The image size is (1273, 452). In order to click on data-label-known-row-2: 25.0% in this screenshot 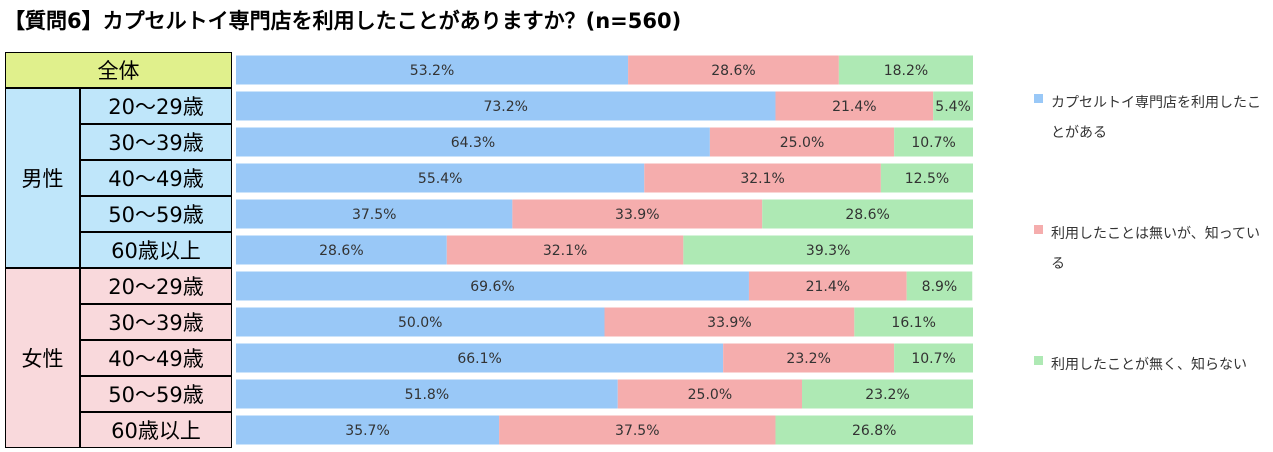, I will do `click(802, 143)`.